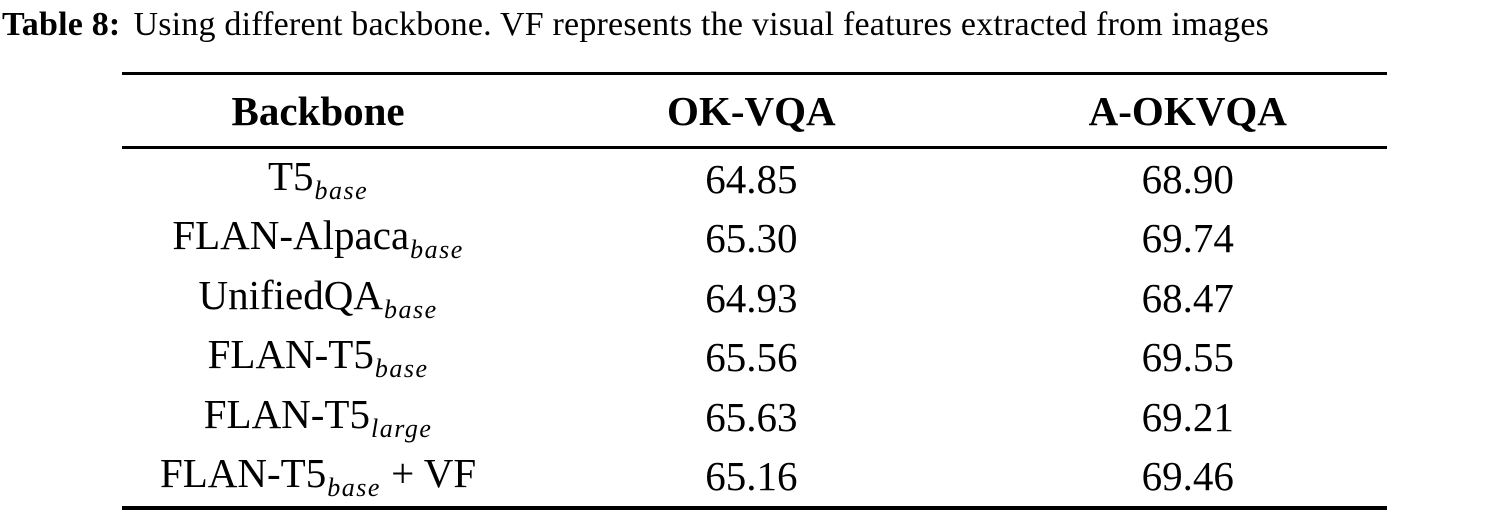  I want to click on a-okvqa-value: 69.55, so click(1187, 357).